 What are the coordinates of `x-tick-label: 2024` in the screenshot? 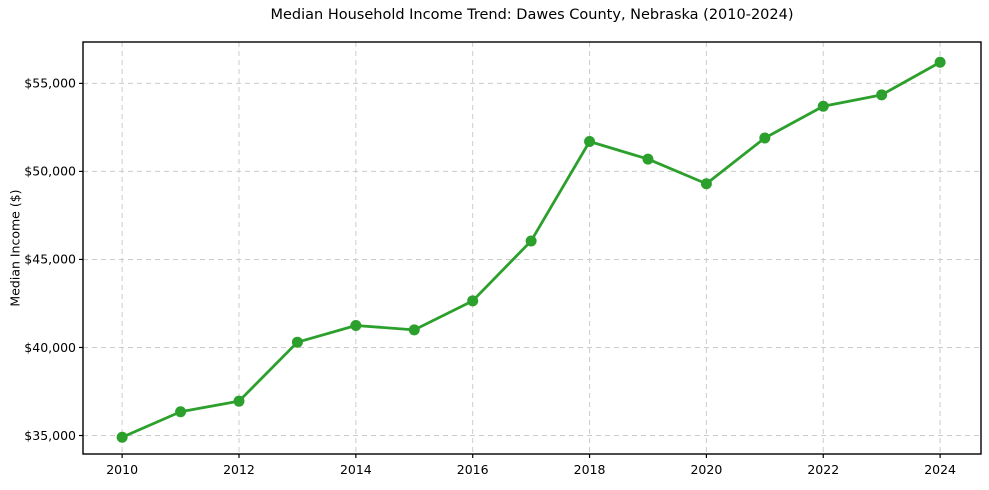 It's located at (940, 469).